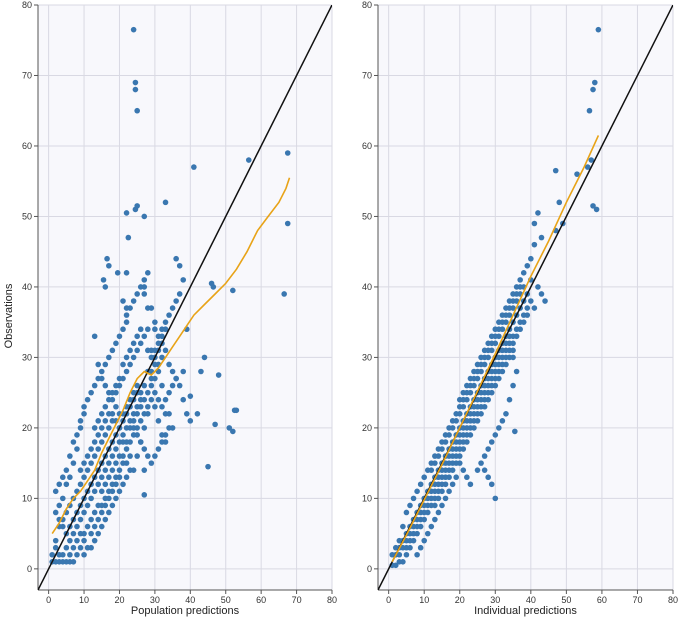  I want to click on x-tick-label: 80, so click(673, 600).